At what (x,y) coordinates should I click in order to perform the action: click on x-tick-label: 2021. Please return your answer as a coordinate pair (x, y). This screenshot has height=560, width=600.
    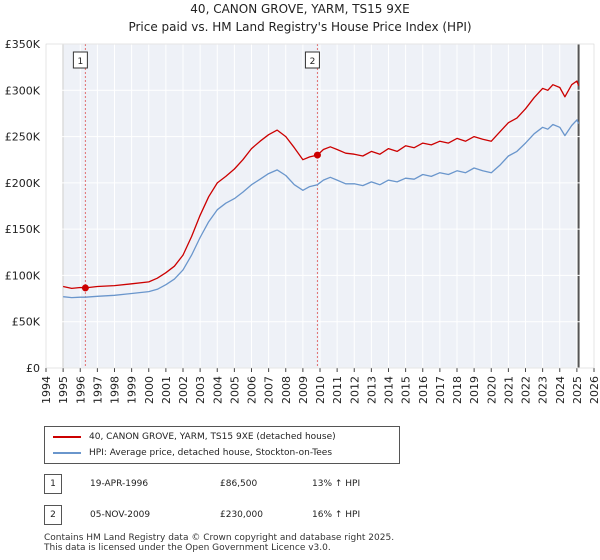
    Looking at the image, I should click on (508, 390).